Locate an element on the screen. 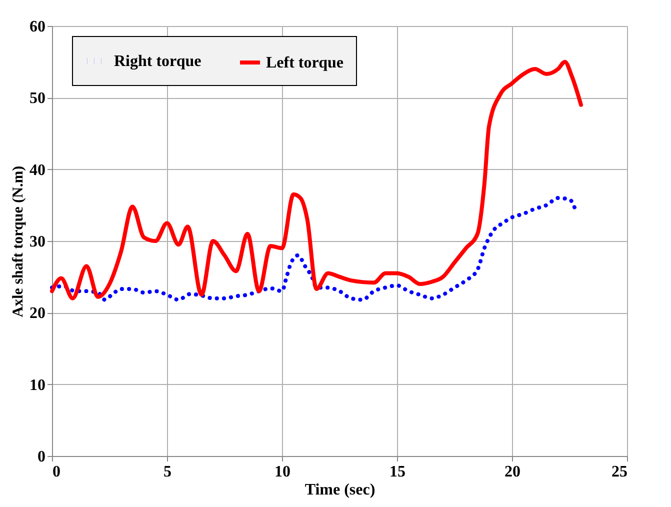 The image size is (671, 507). x-tick-label: 20 is located at coordinates (512, 472).